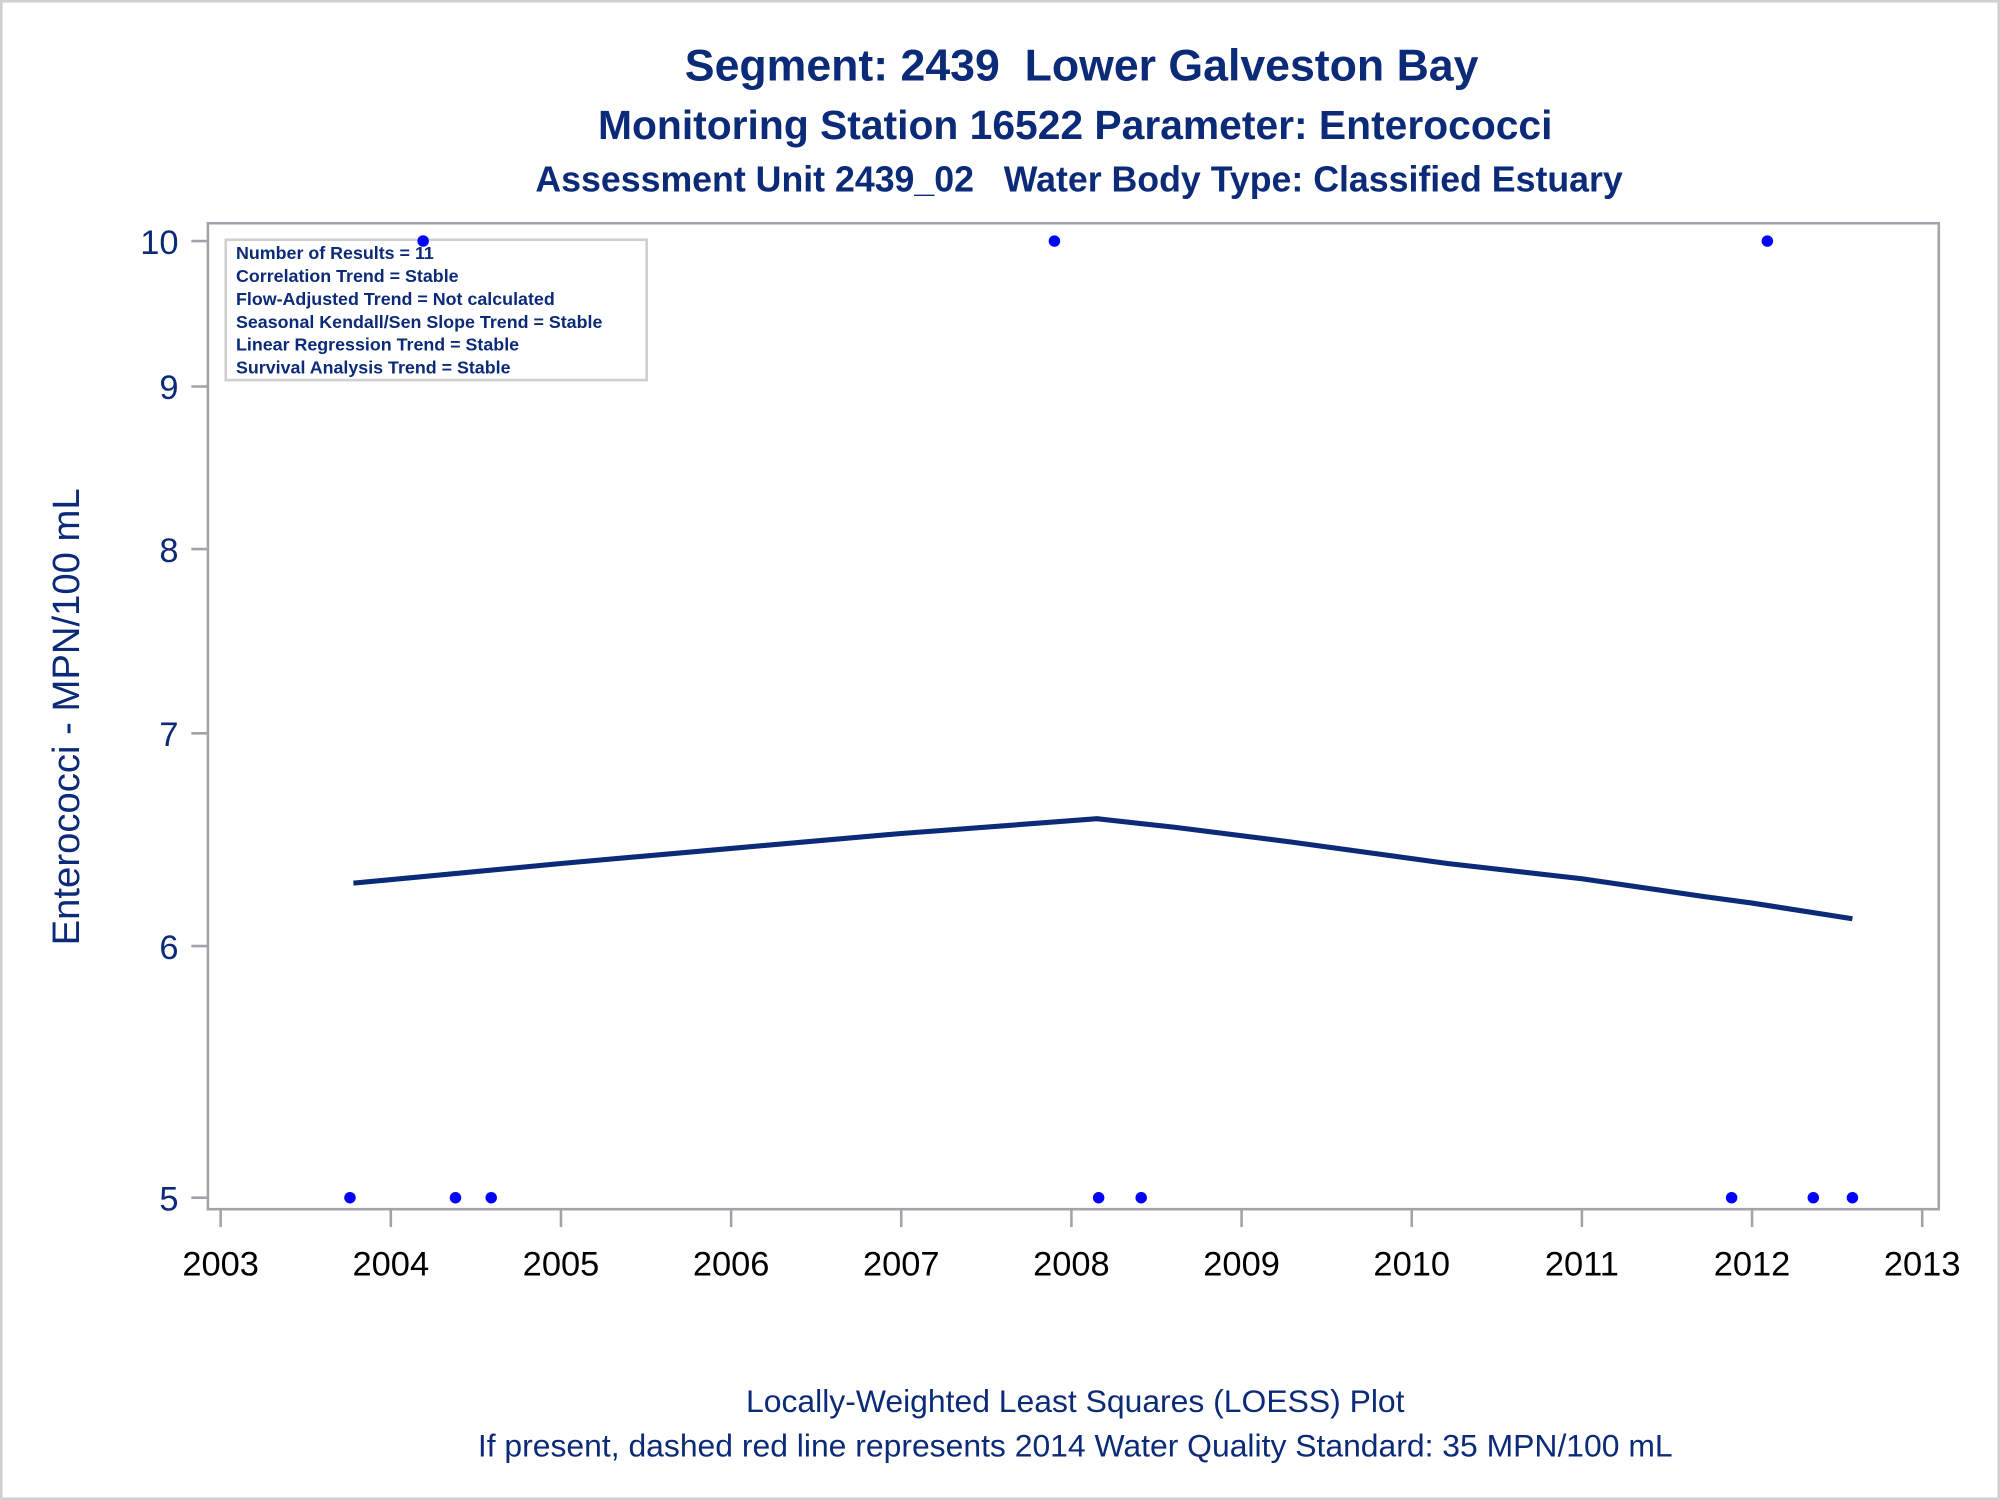 Image resolution: width=2000 pixels, height=1500 pixels. Describe the element at coordinates (395, 299) in the screenshot. I see `stats-line: Flow-Adjusted Trend = Not calculated` at that location.